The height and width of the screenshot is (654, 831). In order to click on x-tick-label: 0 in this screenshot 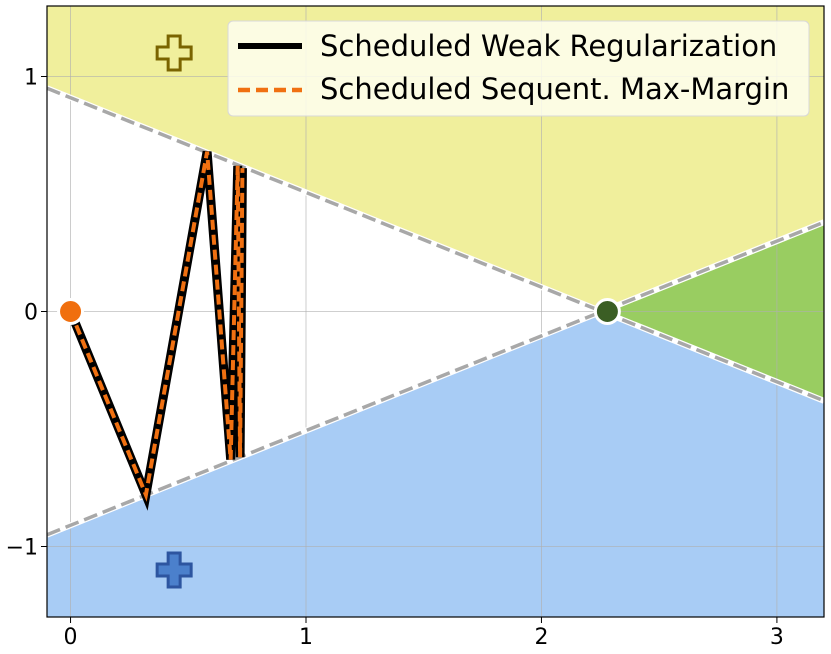, I will do `click(71, 637)`.